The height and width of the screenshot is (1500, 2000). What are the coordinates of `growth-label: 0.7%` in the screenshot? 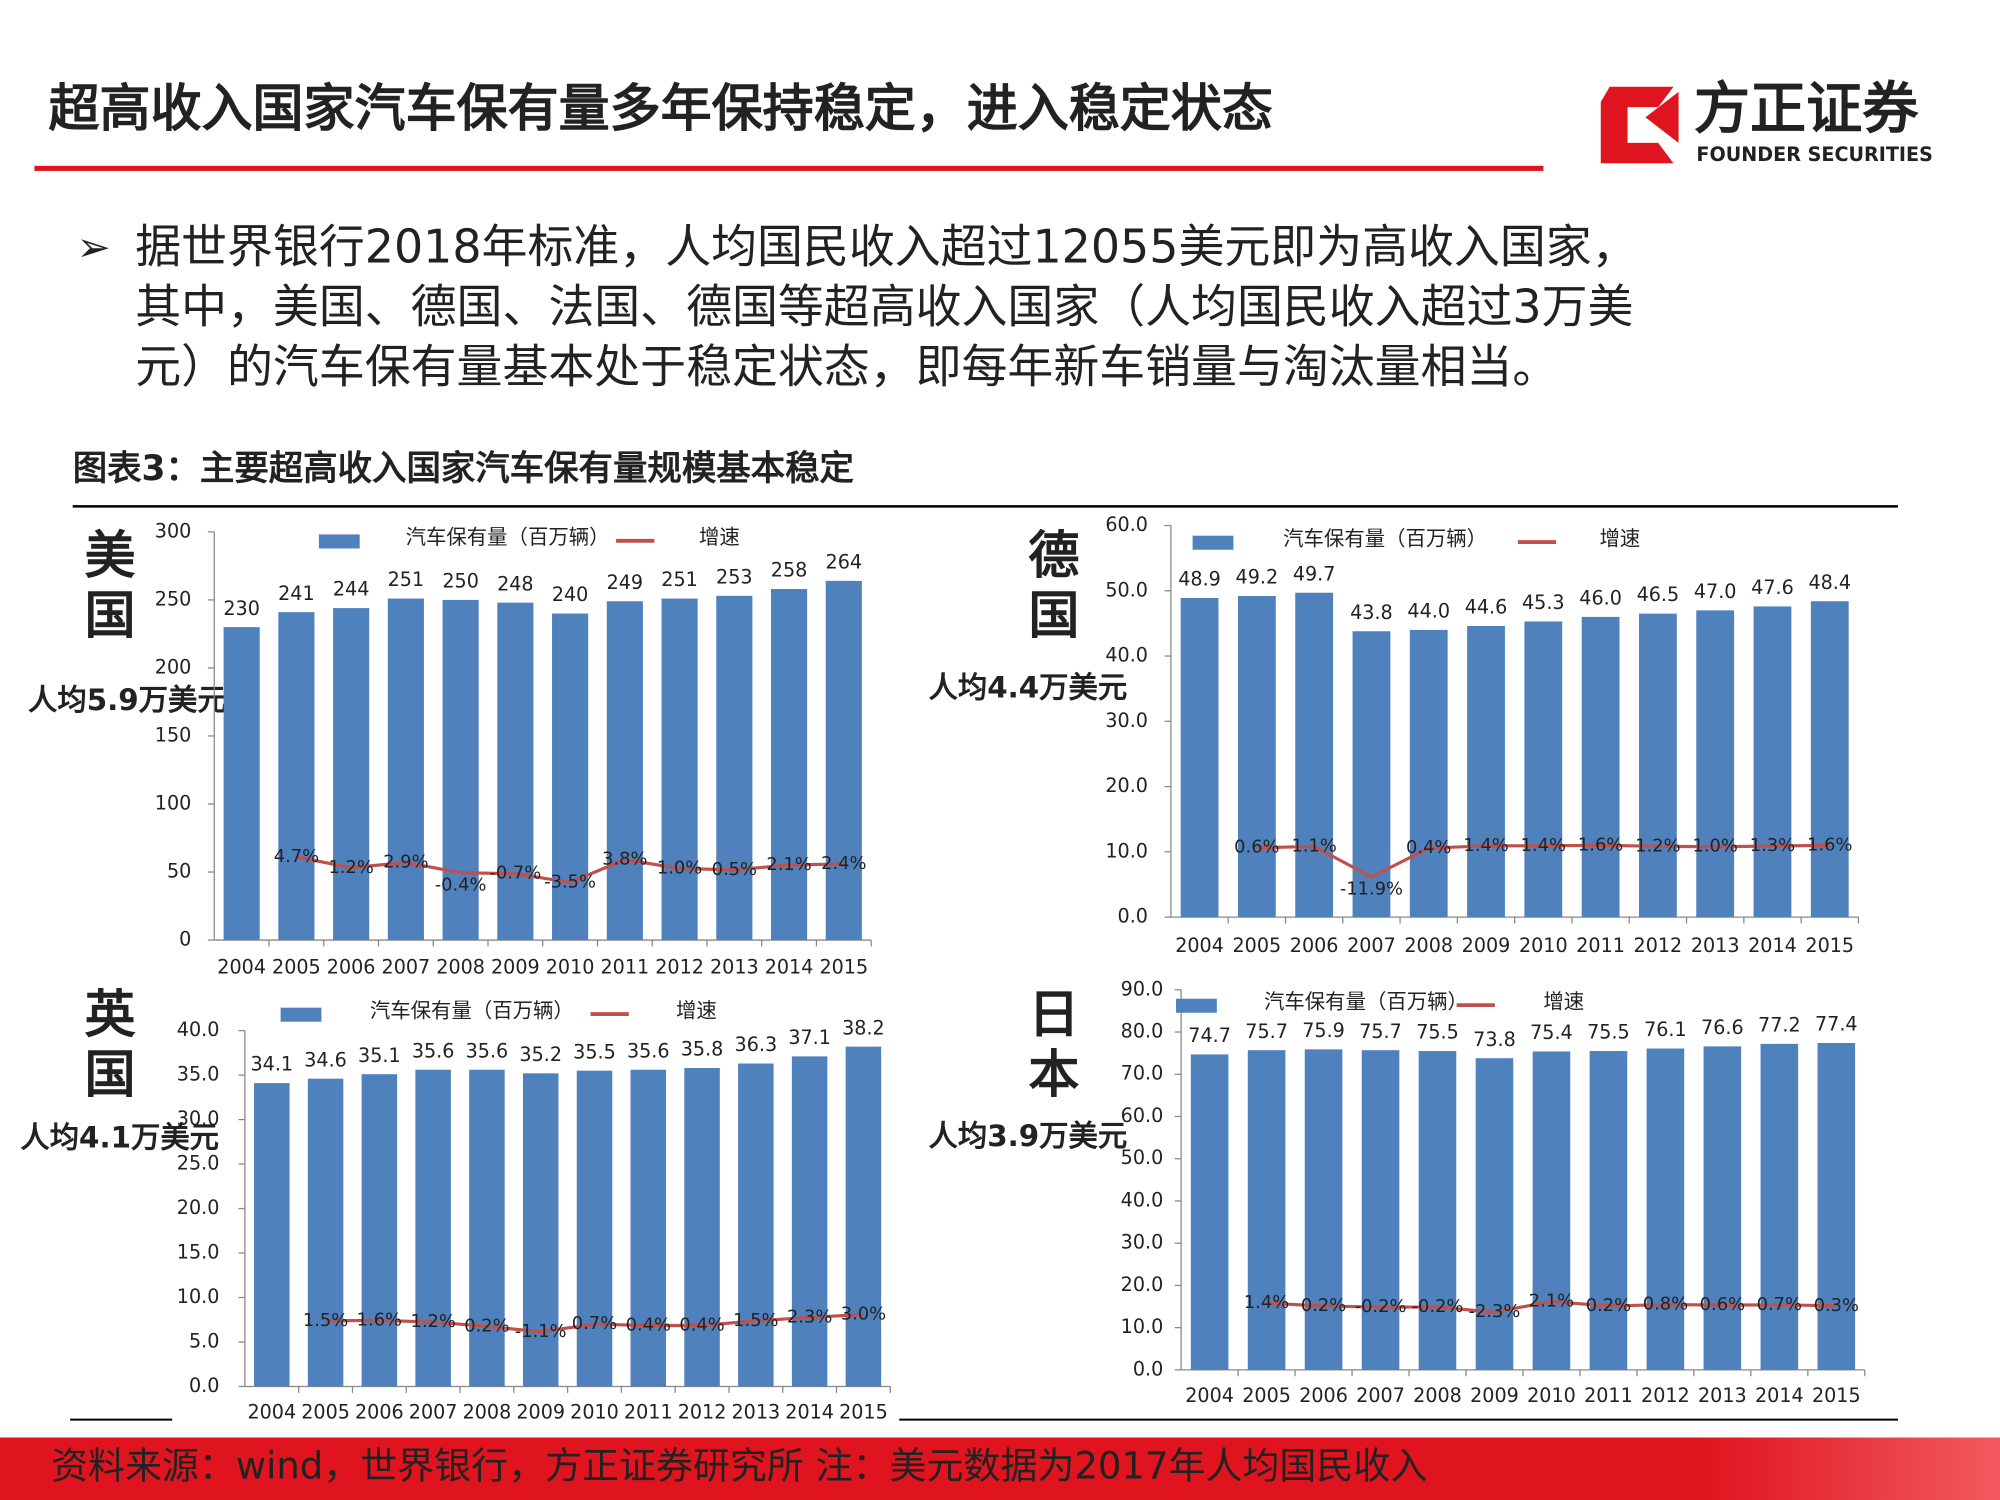 It's located at (1779, 1304).